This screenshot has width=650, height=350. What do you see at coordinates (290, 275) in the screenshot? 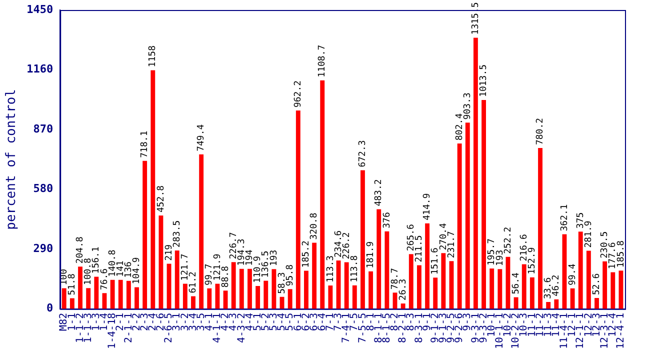
I see `data-label: 95.8` at bounding box center [290, 275].